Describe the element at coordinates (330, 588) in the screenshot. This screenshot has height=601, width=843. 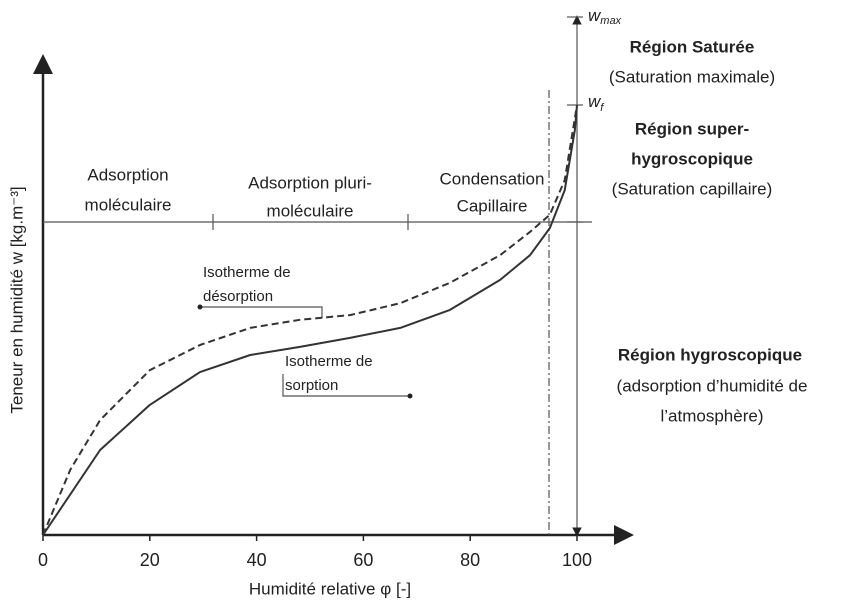
I see `x-axis-label: Humidité relative φ [-]` at that location.